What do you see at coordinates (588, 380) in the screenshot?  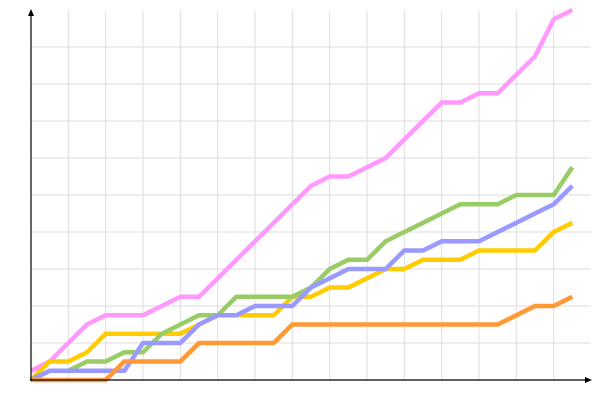 I see `x-axis-arrow-icon` at bounding box center [588, 380].